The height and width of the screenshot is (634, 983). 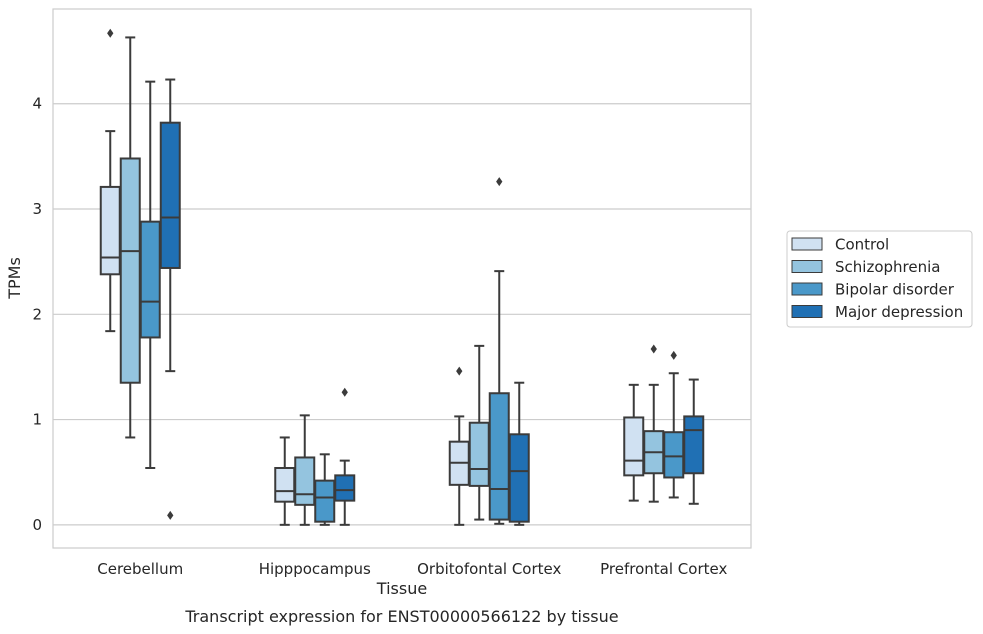 What do you see at coordinates (663, 569) in the screenshot?
I see `x-tick-label: Prefrontal Cortex` at bounding box center [663, 569].